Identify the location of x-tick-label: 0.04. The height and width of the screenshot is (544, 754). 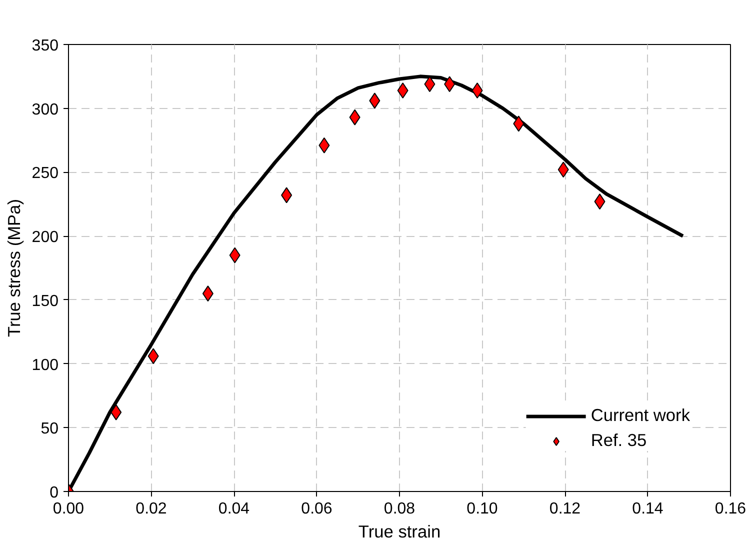
(234, 509).